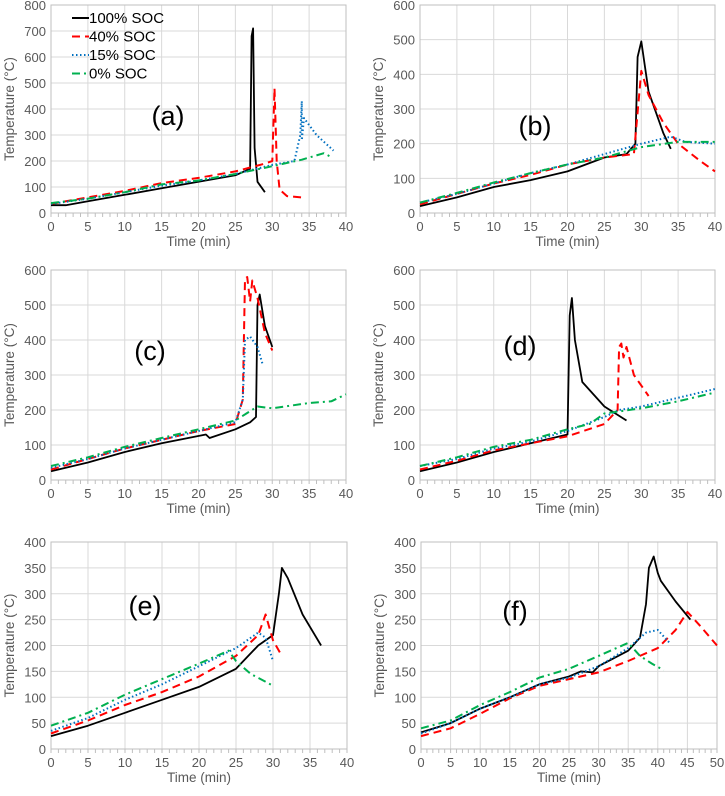  I want to click on x-tick-label: 50, so click(717, 762).